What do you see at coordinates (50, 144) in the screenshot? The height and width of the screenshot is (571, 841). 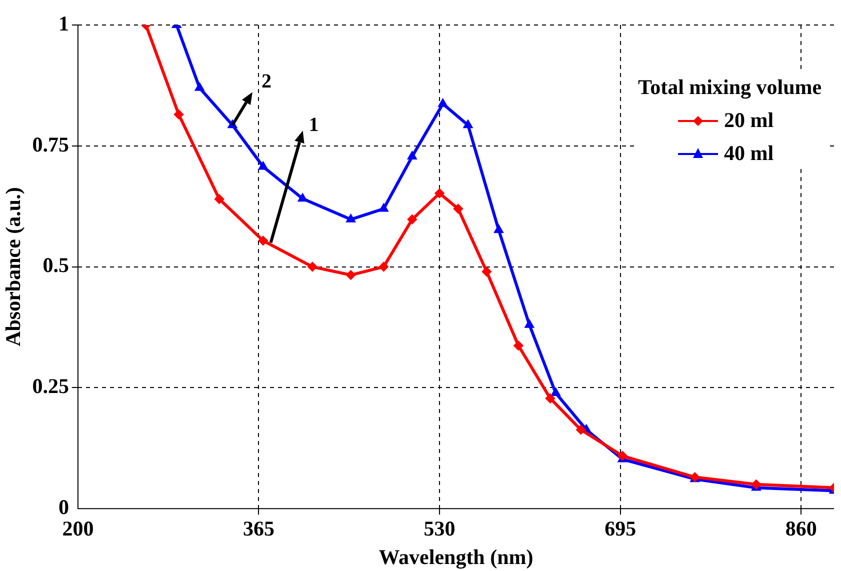 I see `y-tick-label: 0.75` at bounding box center [50, 144].